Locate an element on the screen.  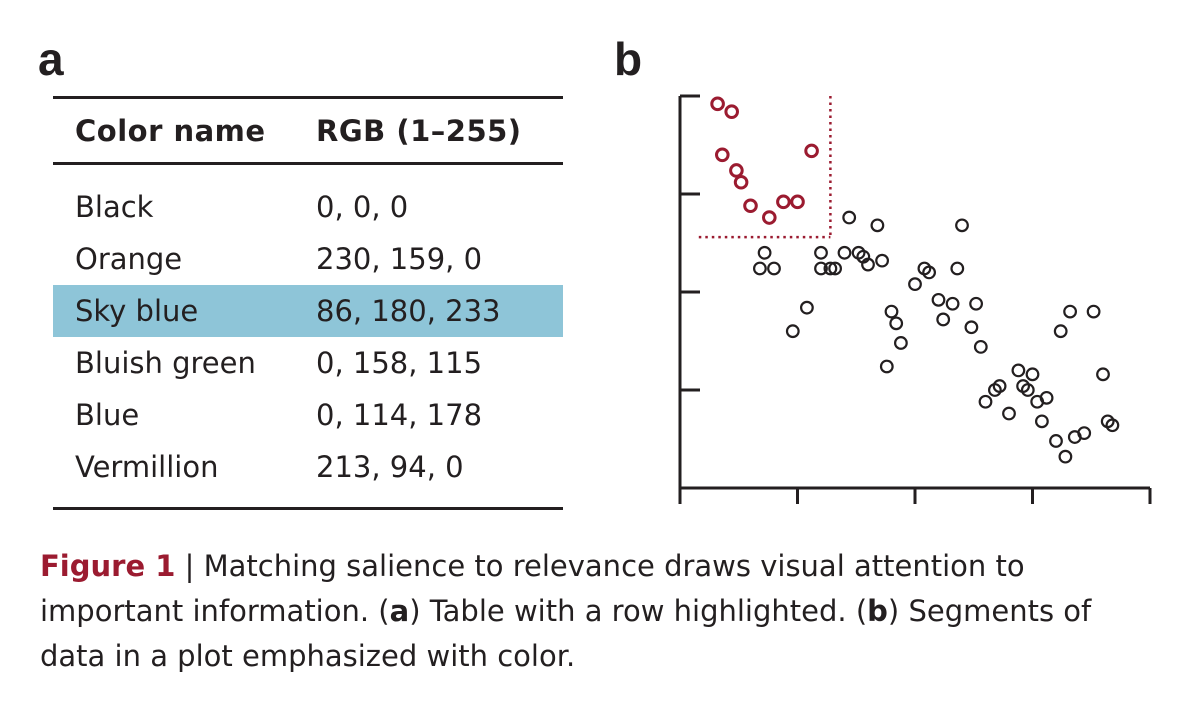
cell-rgb: 230, 159, 0 is located at coordinates (399, 259).